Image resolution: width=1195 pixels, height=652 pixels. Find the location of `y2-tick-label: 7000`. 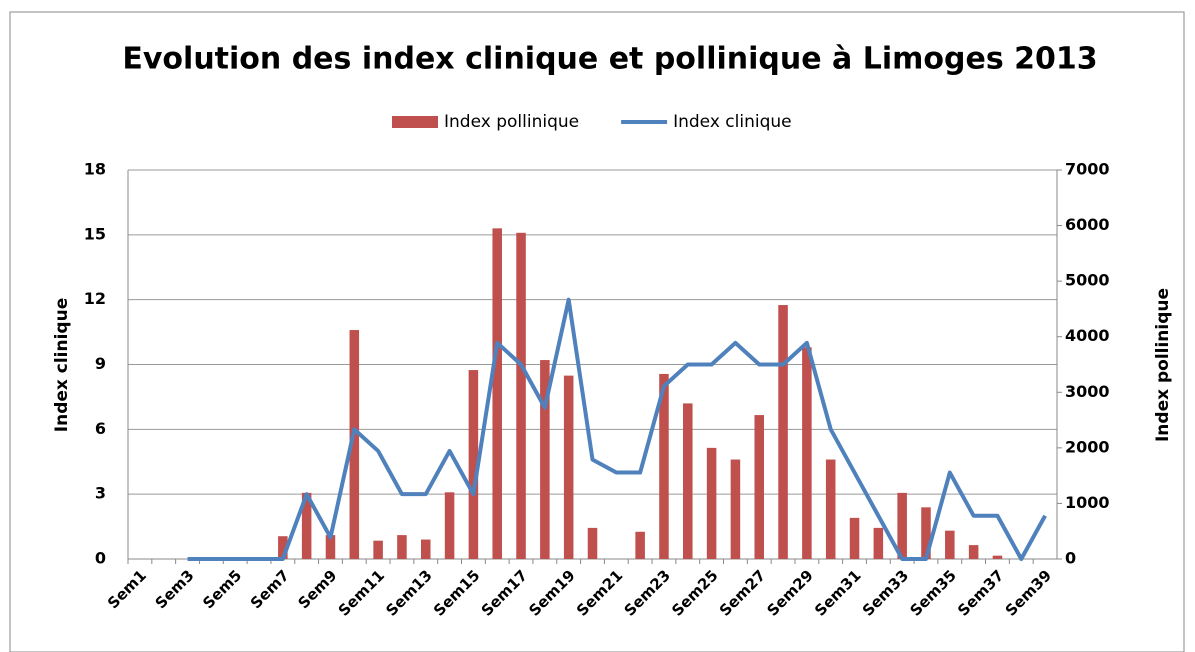

y2-tick-label: 7000 is located at coordinates (1087, 169).